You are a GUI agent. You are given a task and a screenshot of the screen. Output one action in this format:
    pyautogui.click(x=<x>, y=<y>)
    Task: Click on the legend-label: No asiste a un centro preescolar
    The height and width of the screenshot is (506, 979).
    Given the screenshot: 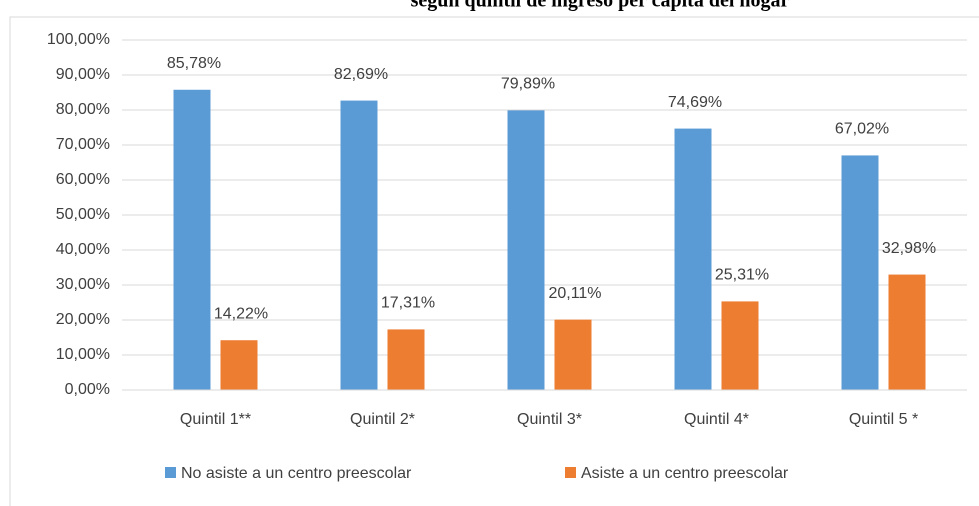 What is the action you would take?
    pyautogui.click(x=296, y=473)
    